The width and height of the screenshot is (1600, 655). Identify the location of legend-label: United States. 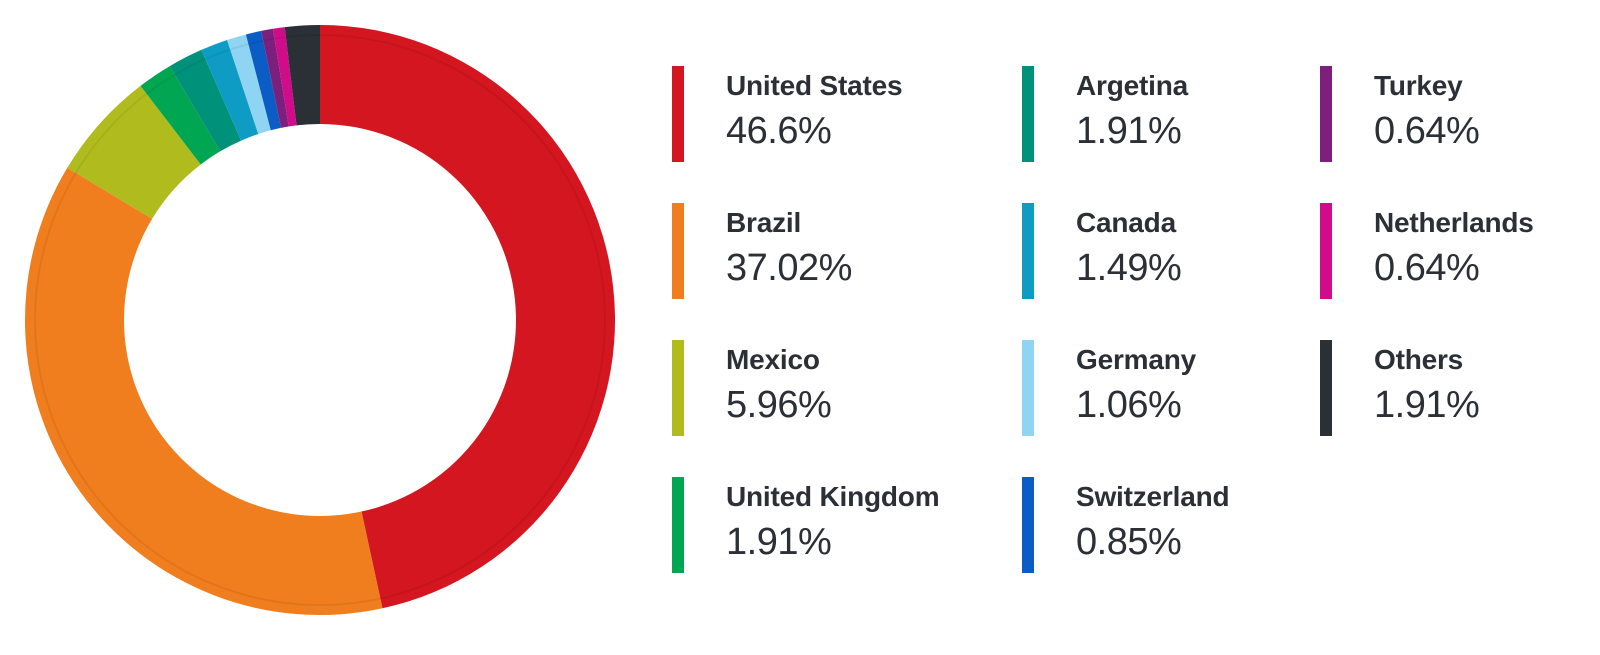
(814, 85).